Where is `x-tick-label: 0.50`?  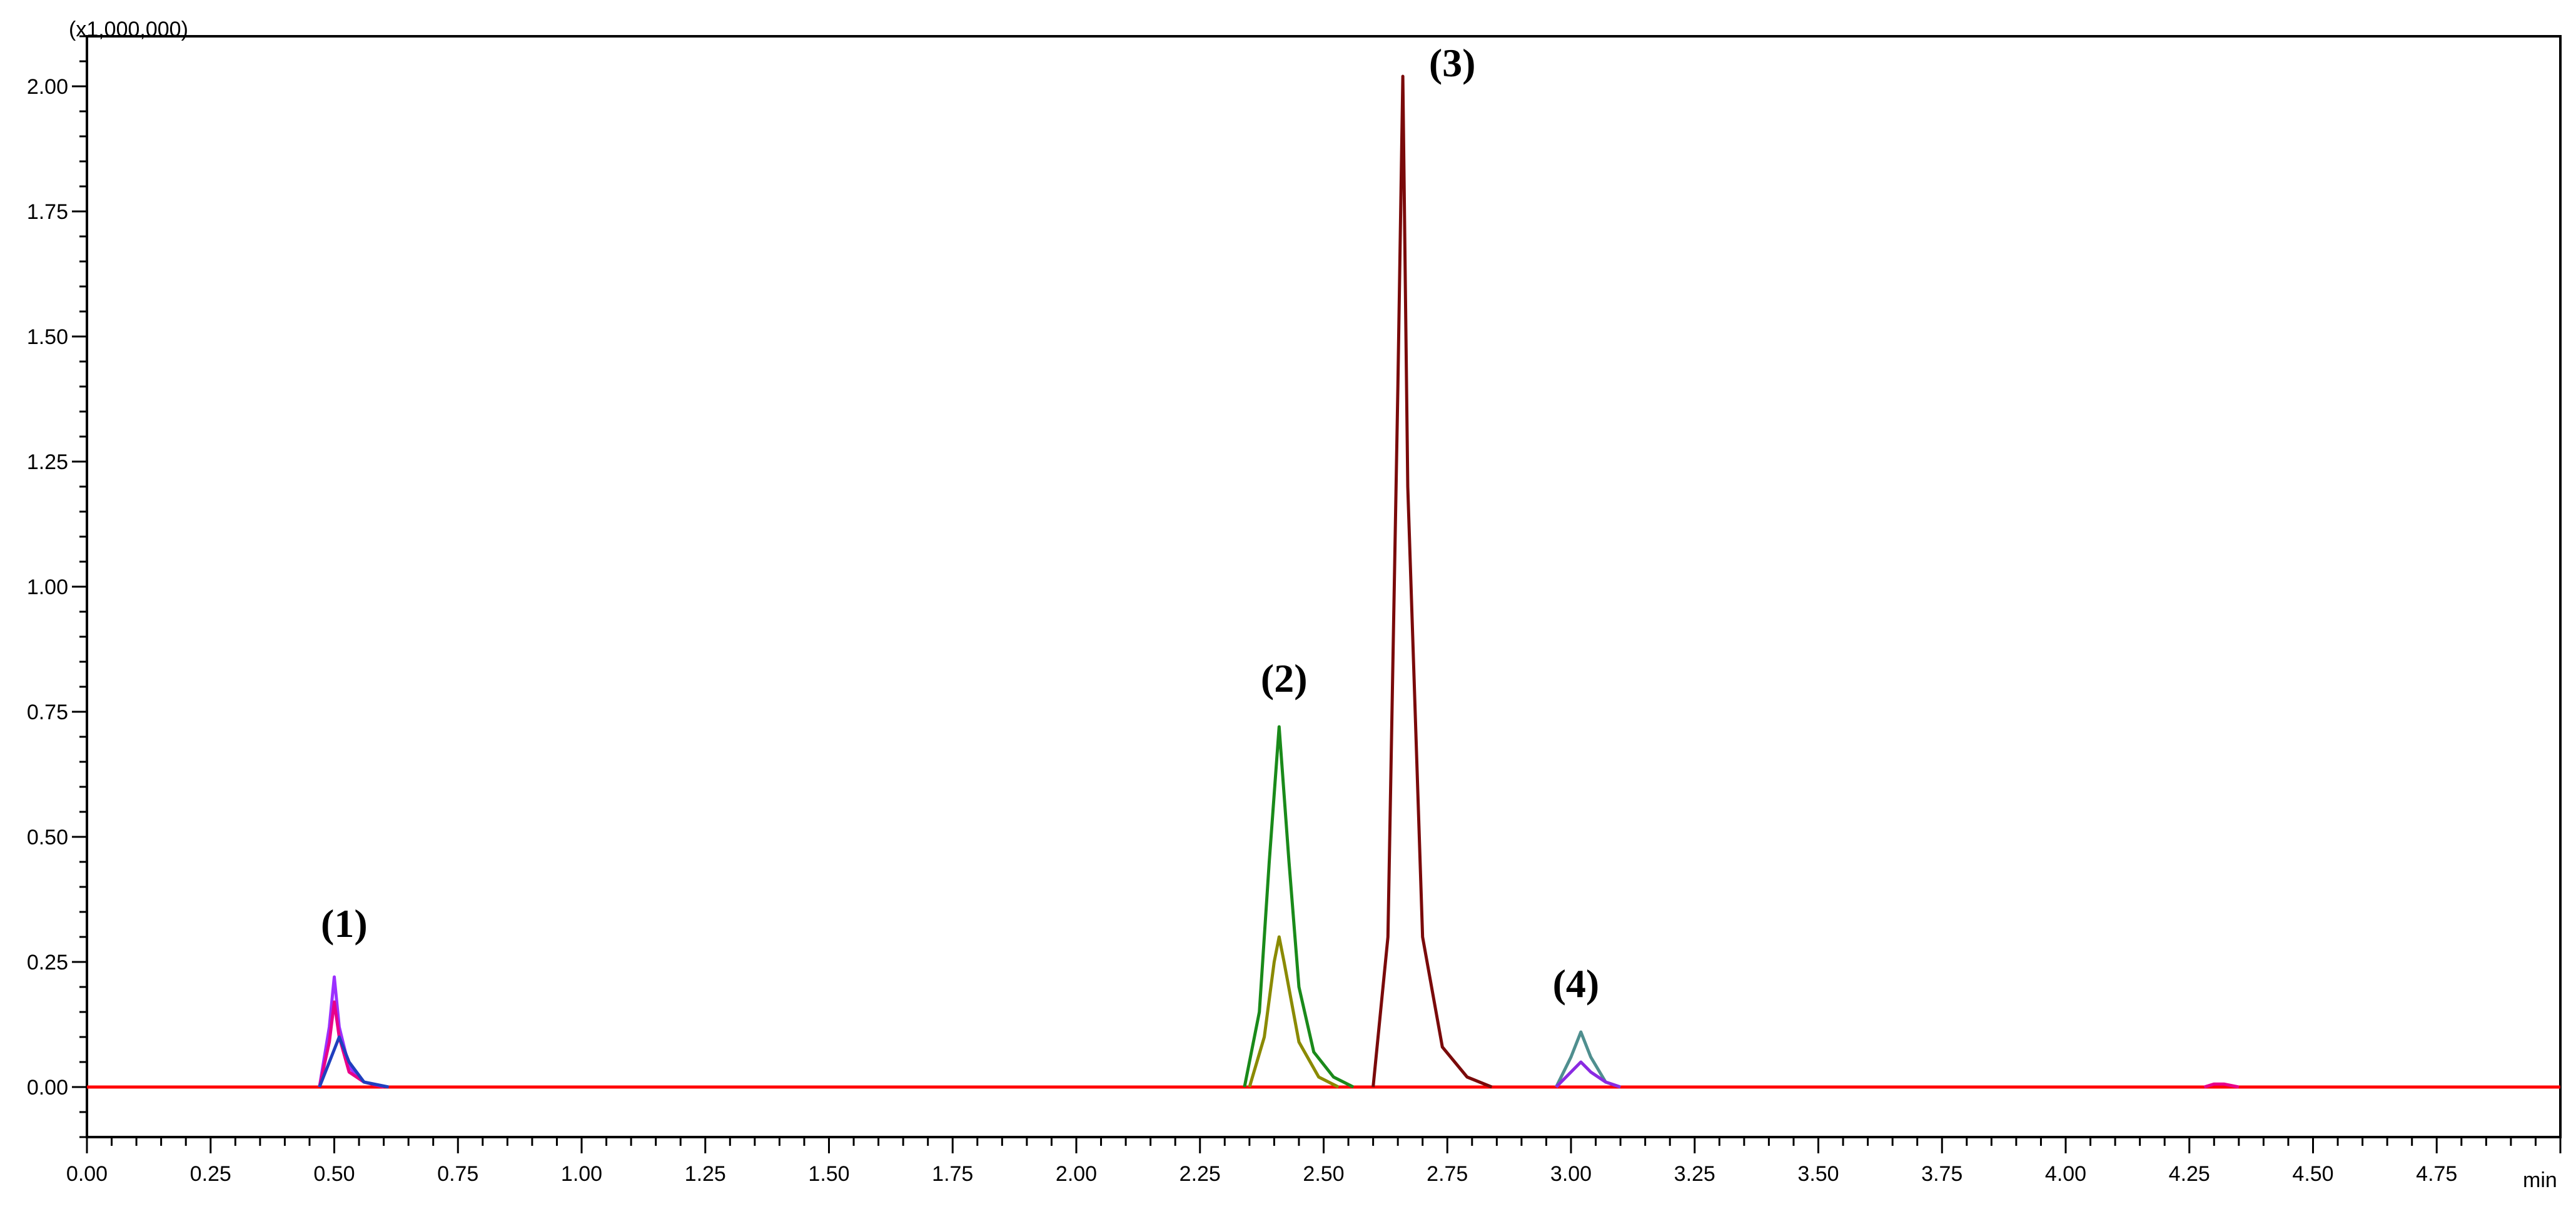 x-tick-label: 0.50 is located at coordinates (334, 1174).